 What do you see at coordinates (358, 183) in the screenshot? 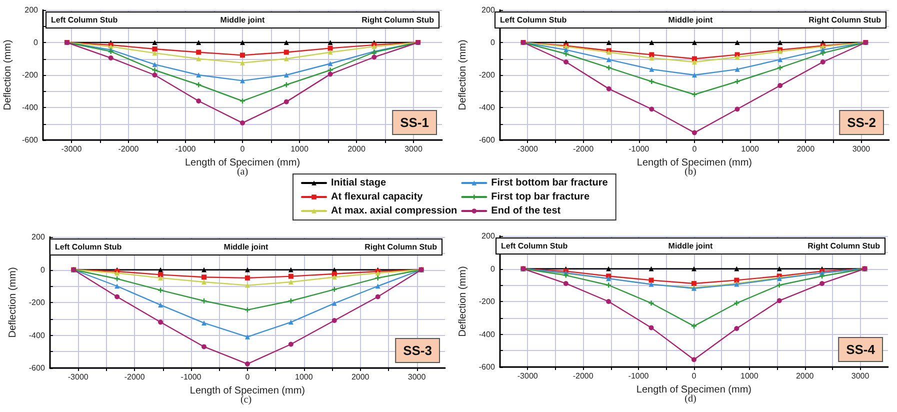
I see `legend-label: Initial stage` at bounding box center [358, 183].